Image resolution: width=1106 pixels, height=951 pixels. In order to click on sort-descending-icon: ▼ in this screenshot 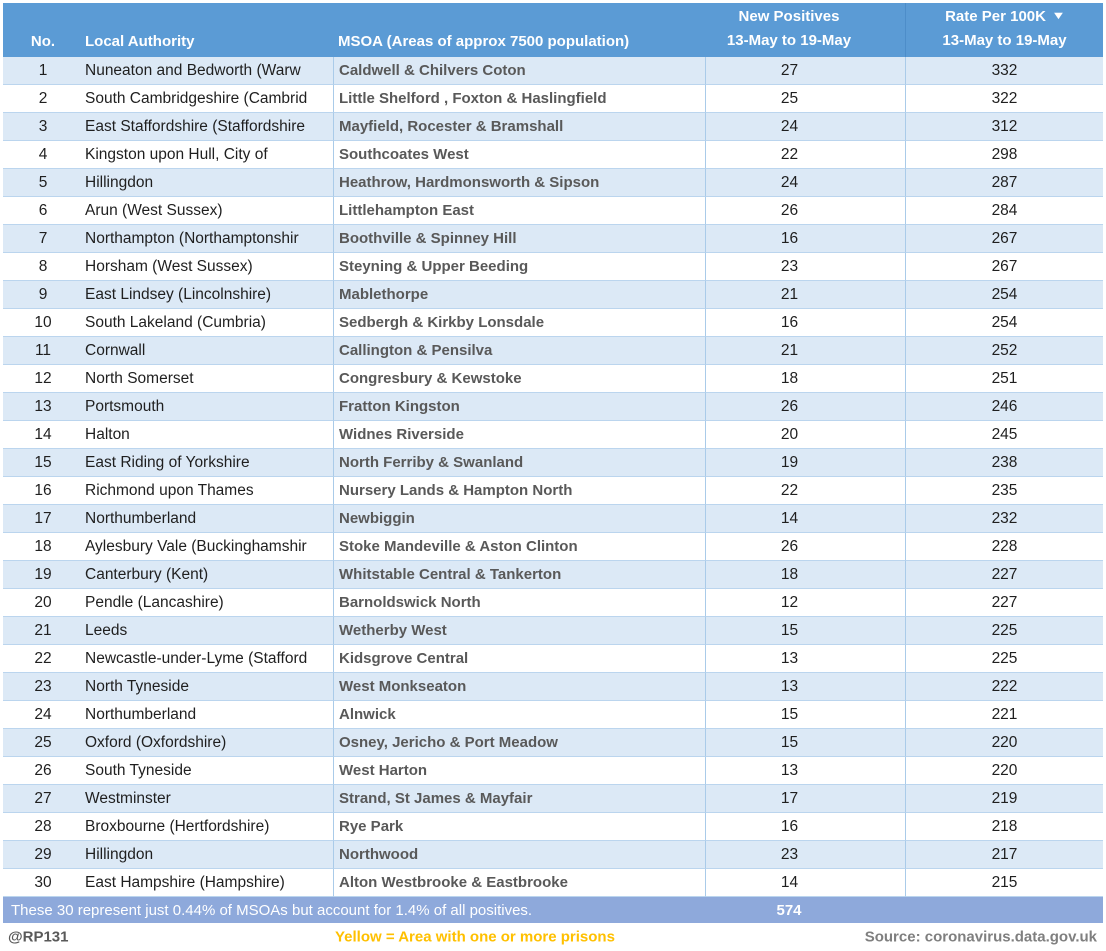, I will do `click(1058, 16)`.